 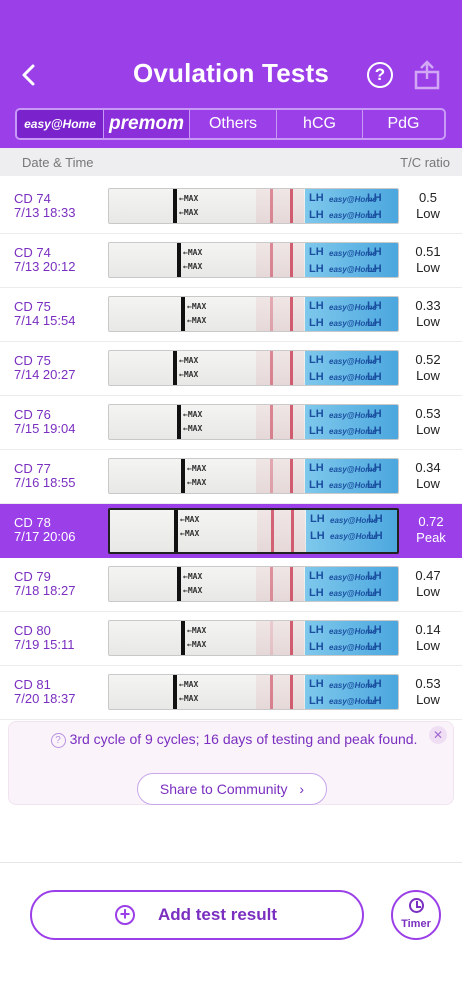 What do you see at coordinates (380, 75) in the screenshot?
I see `help-icon: ?` at bounding box center [380, 75].